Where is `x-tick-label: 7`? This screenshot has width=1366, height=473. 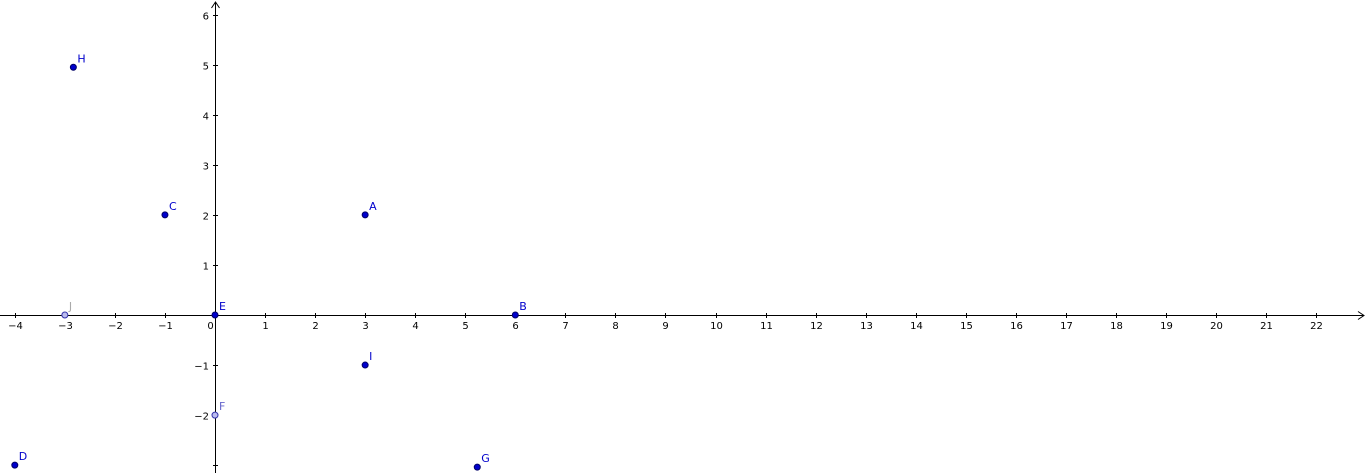
x-tick-label: 7 is located at coordinates (565, 326).